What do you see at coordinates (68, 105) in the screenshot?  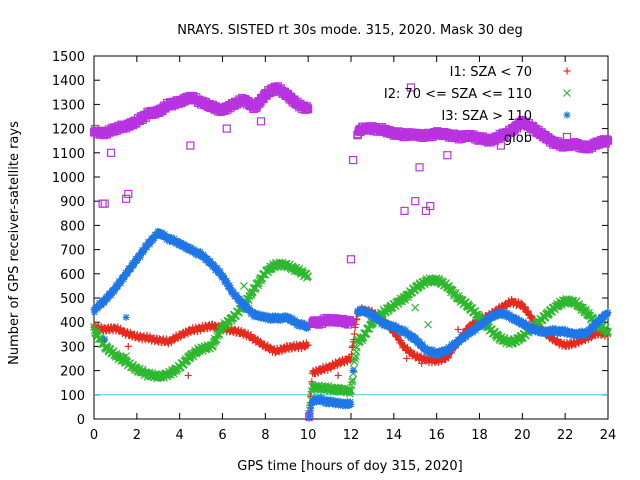 I see `y-tick-label: 1300` at bounding box center [68, 105].